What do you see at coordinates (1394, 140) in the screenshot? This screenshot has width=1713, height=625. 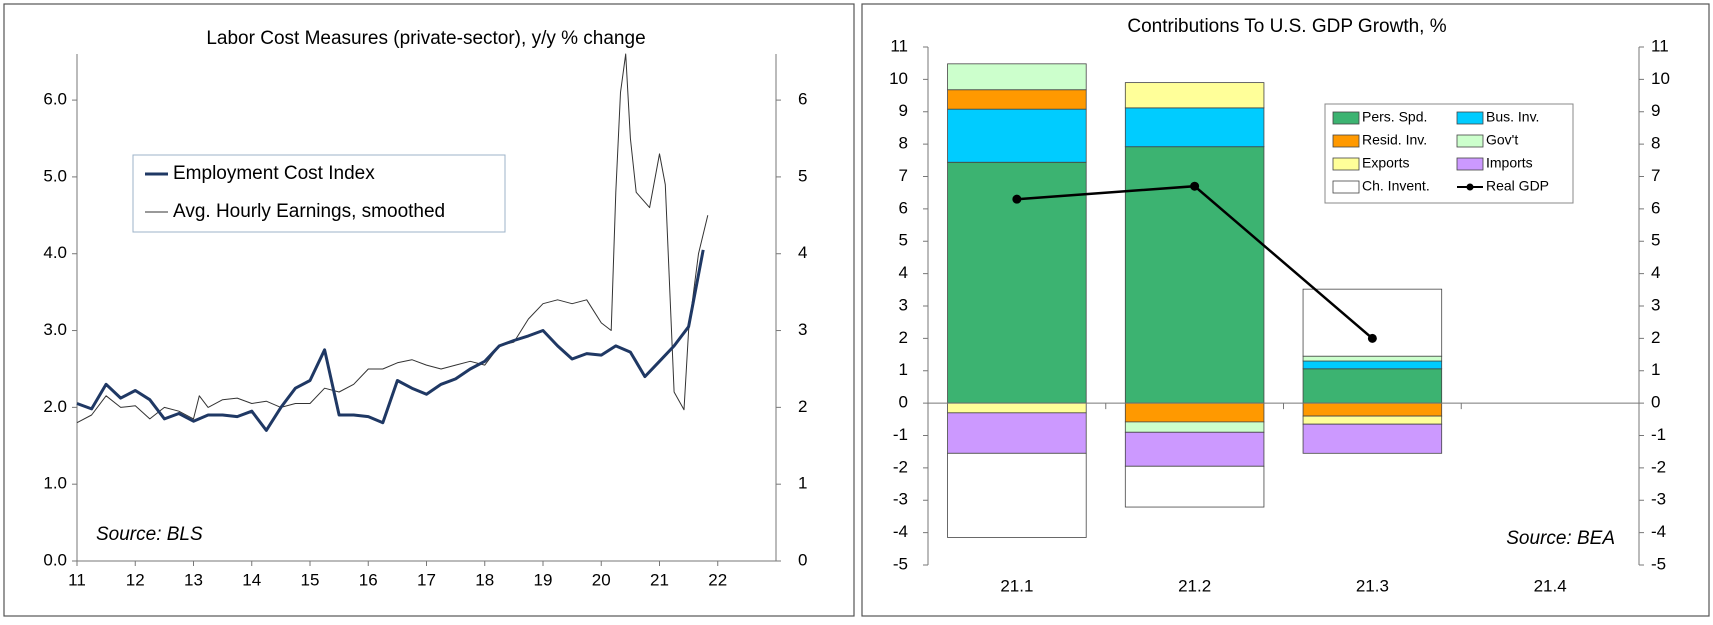 I see `legend-label: Resid. Inv.` at bounding box center [1394, 140].